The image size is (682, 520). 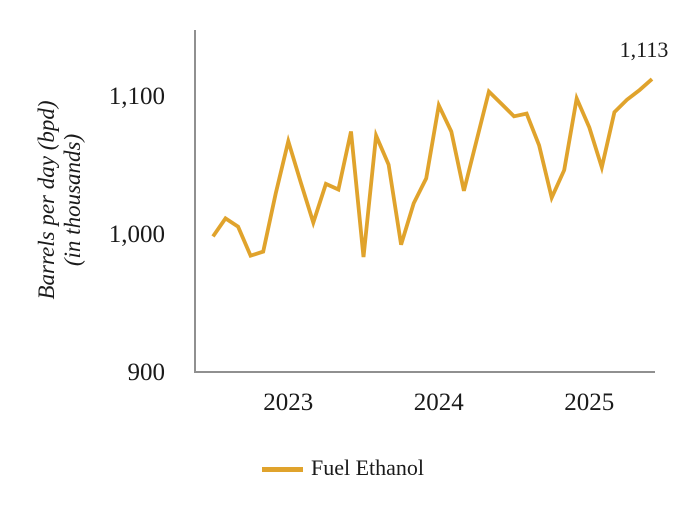 What do you see at coordinates (136, 96) in the screenshot?
I see `y-tick-label-1100: 1,100` at bounding box center [136, 96].